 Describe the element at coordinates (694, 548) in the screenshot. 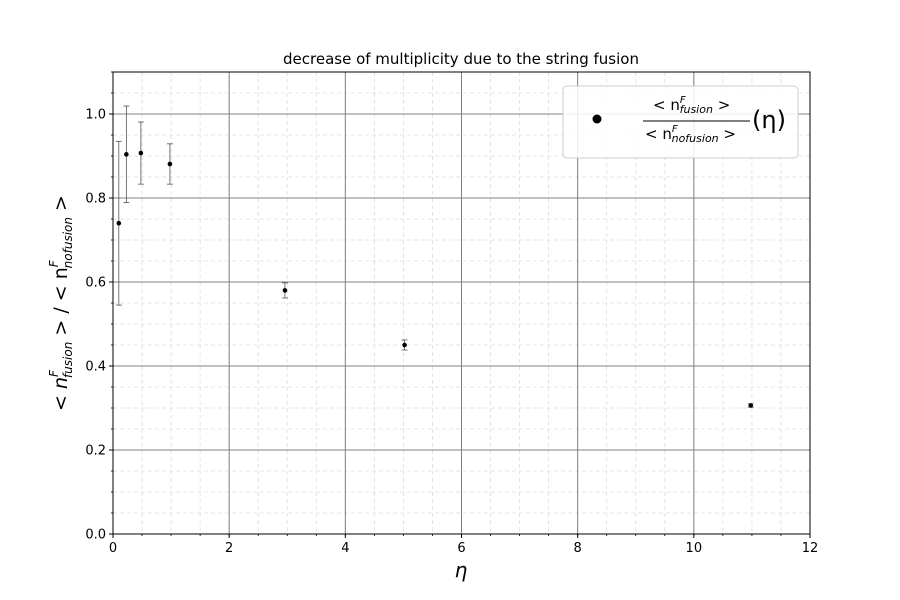

I see `x-tick-label: 10` at that location.